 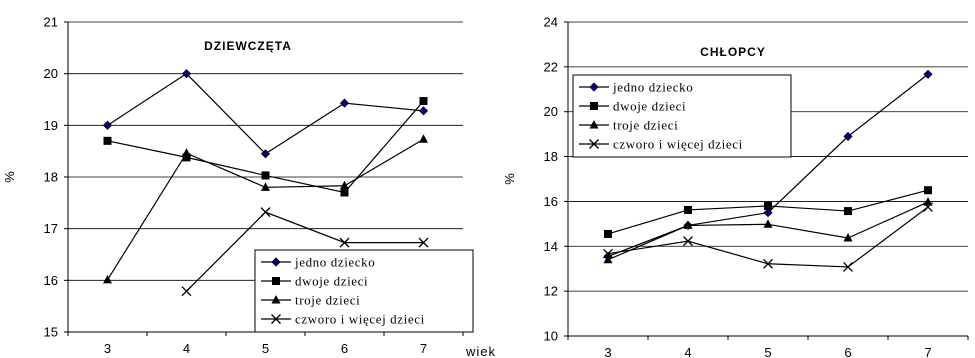 What do you see at coordinates (248, 46) in the screenshot?
I see `chart-title: DZIEWCZĘTA` at bounding box center [248, 46].